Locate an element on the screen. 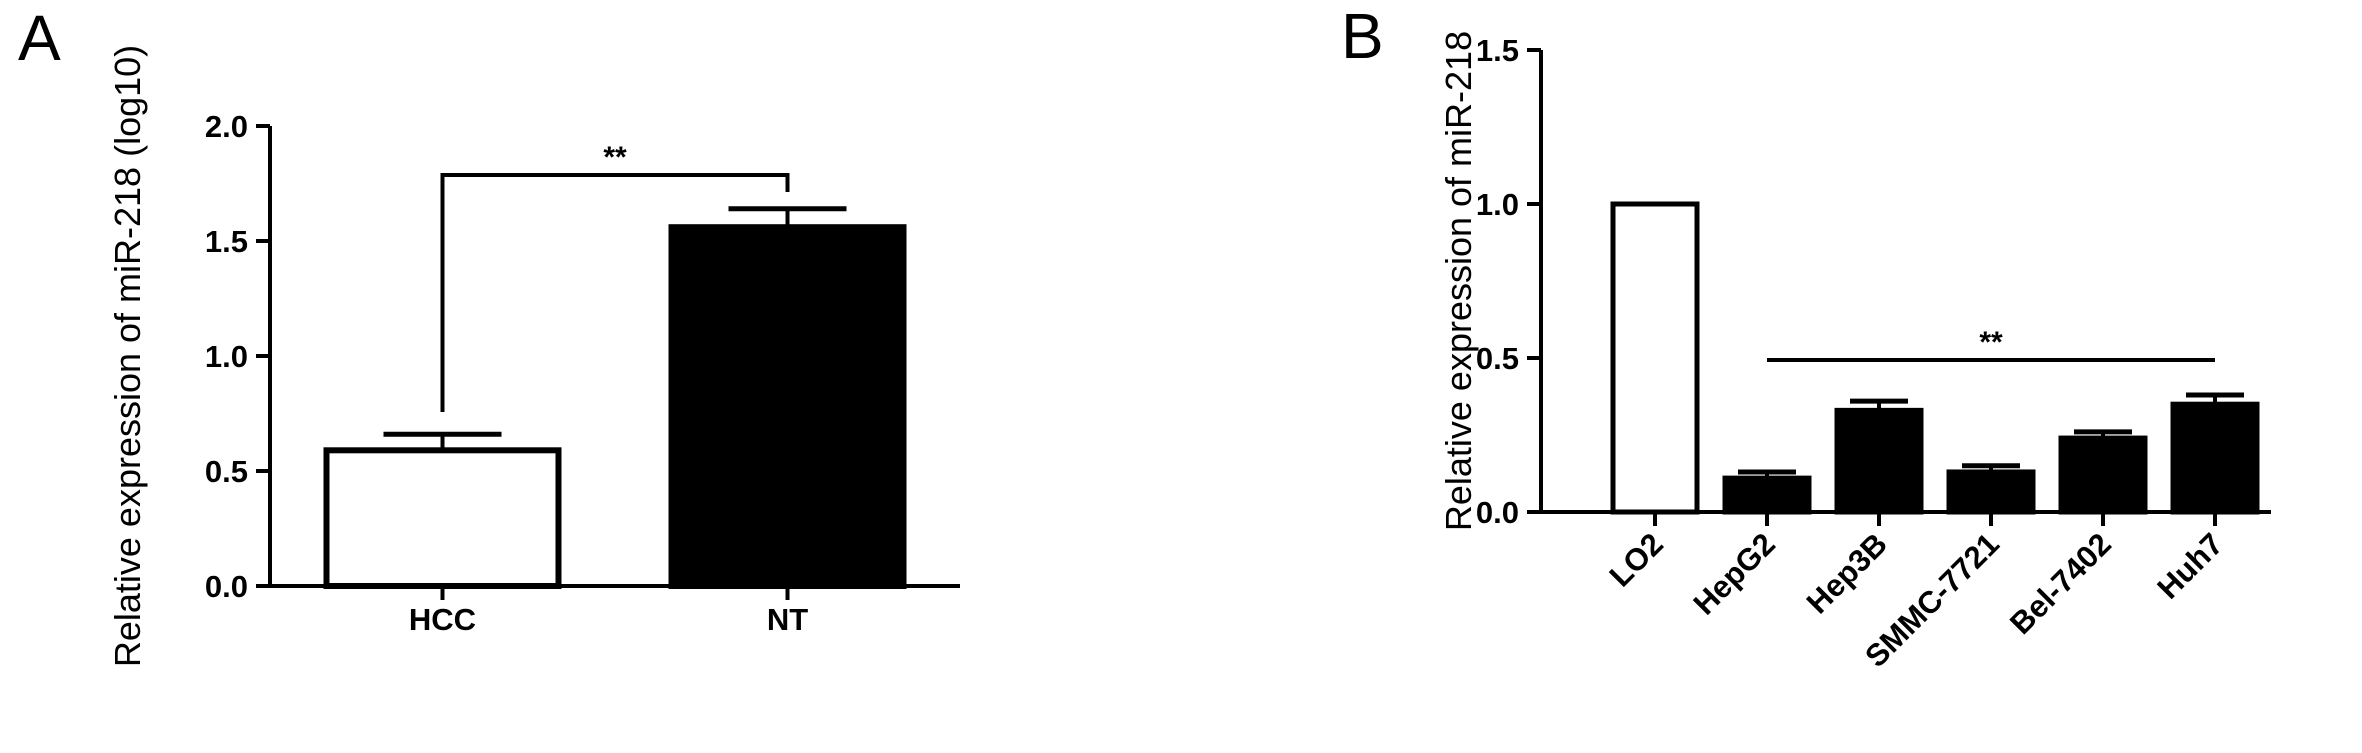  bar-hep3b is located at coordinates (1879, 461).